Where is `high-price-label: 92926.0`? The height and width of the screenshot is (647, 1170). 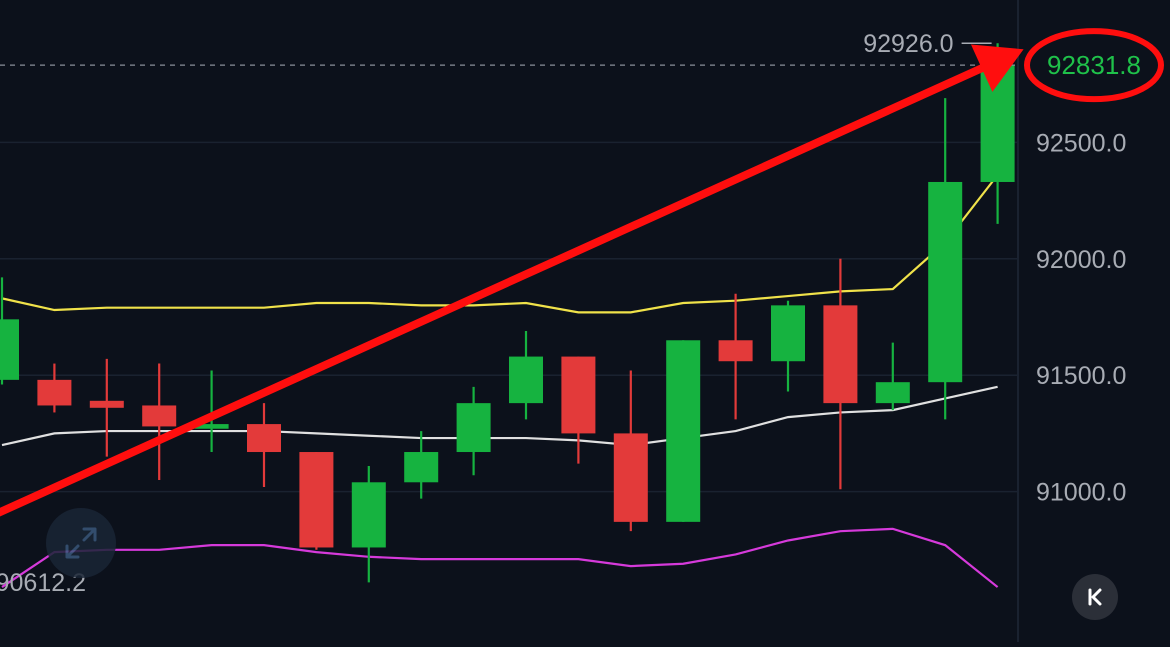
high-price-label: 92926.0 is located at coordinates (908, 44).